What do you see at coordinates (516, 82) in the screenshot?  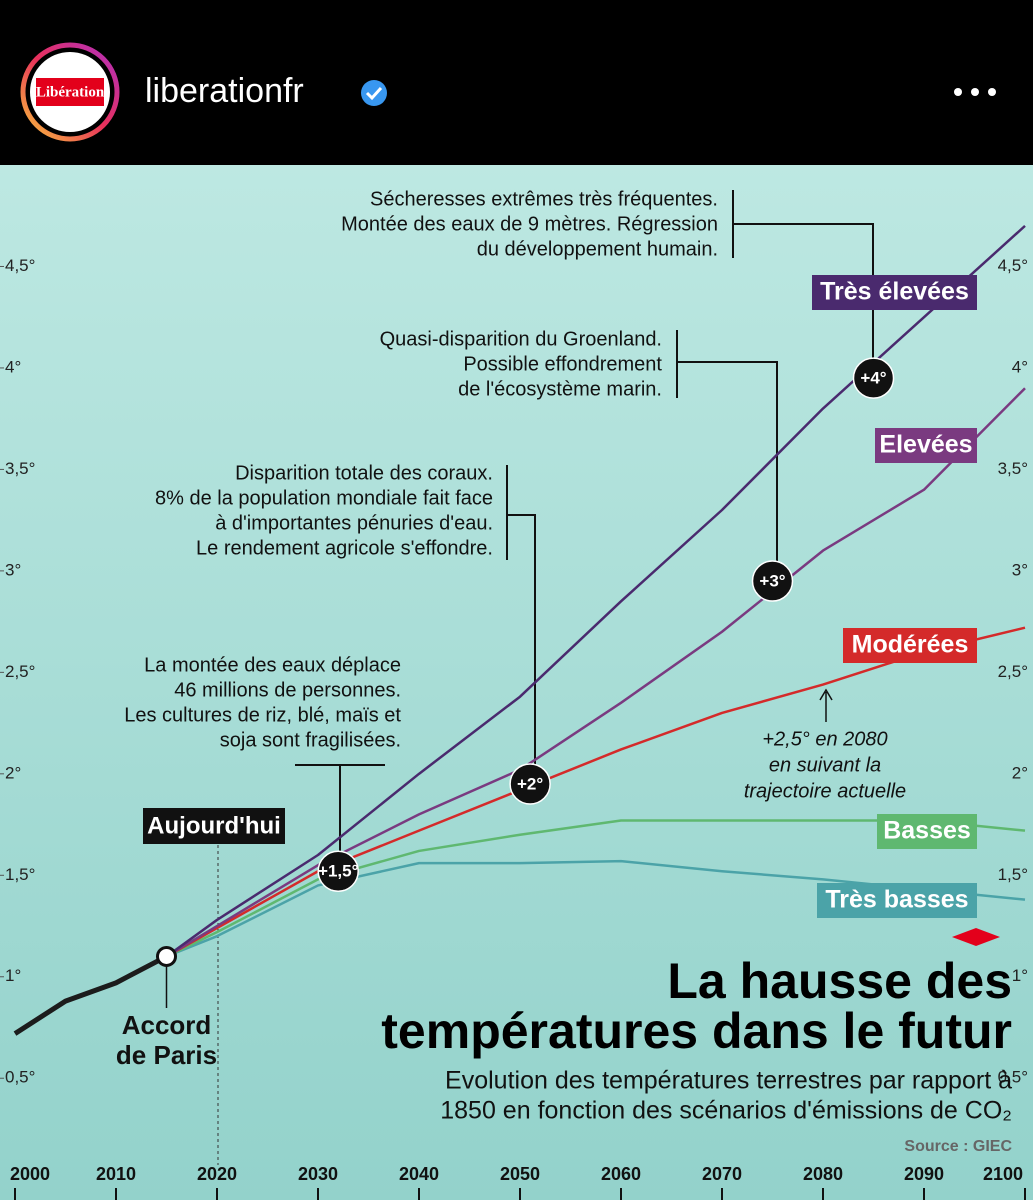 I see `header-bar` at bounding box center [516, 82].